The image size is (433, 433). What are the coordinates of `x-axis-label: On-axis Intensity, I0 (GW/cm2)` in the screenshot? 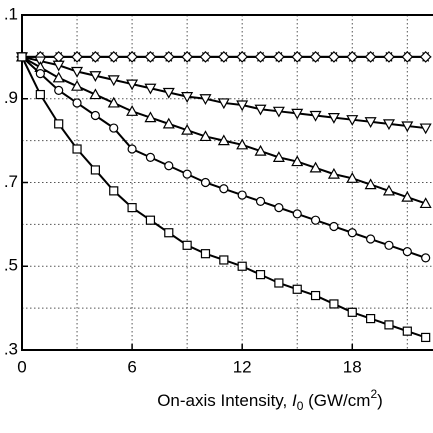 It's located at (270, 400).